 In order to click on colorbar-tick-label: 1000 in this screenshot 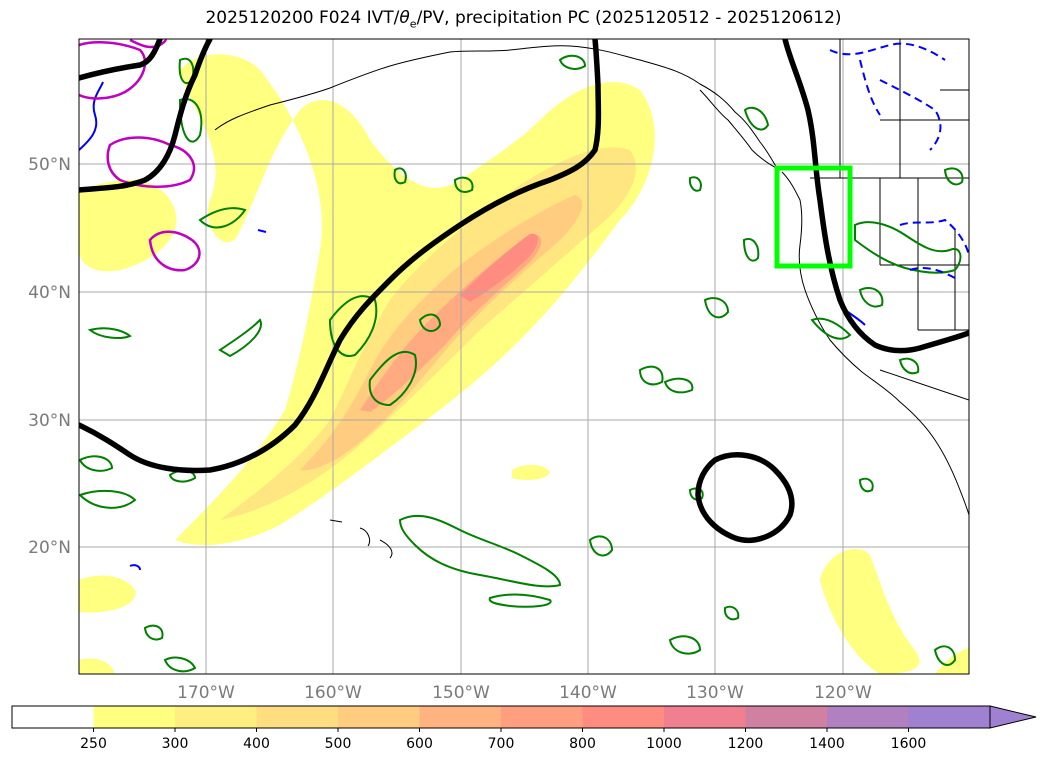, I will do `click(664, 744)`.